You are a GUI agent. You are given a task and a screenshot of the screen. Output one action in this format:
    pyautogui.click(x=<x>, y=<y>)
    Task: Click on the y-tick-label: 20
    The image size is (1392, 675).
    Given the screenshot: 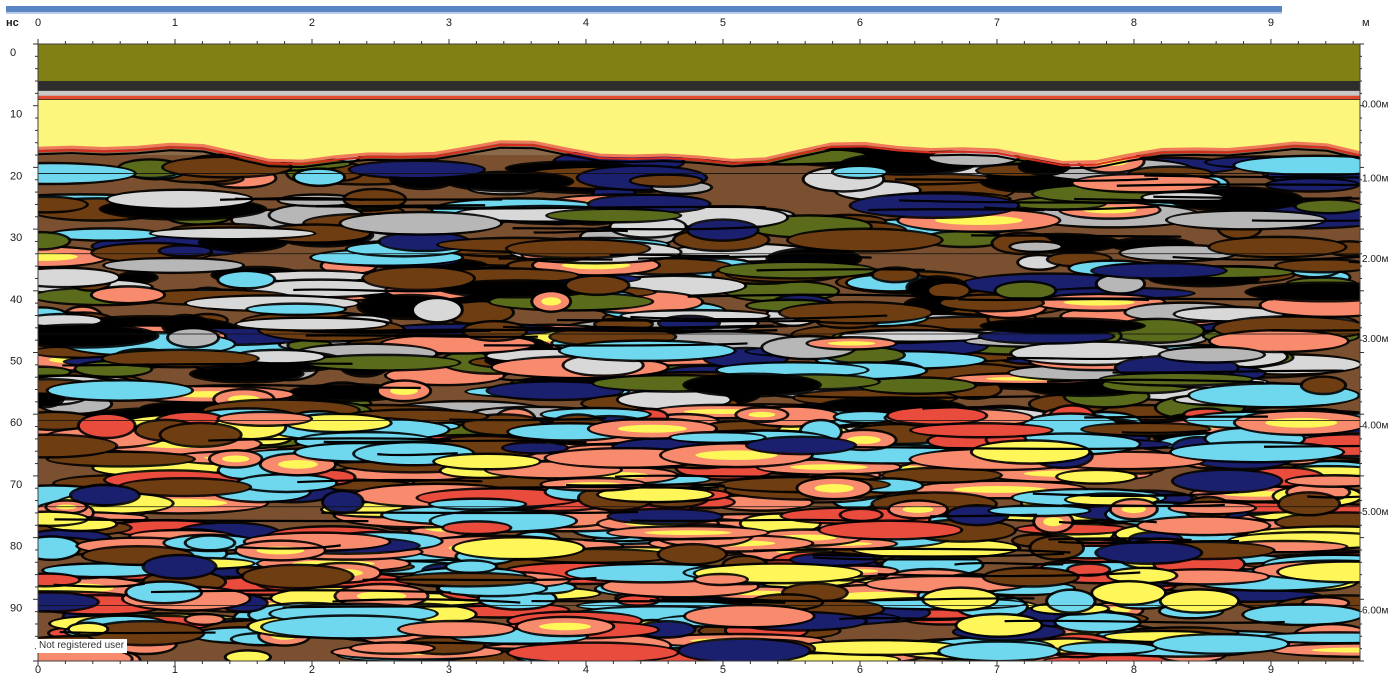 What is the action you would take?
    pyautogui.click(x=16, y=176)
    